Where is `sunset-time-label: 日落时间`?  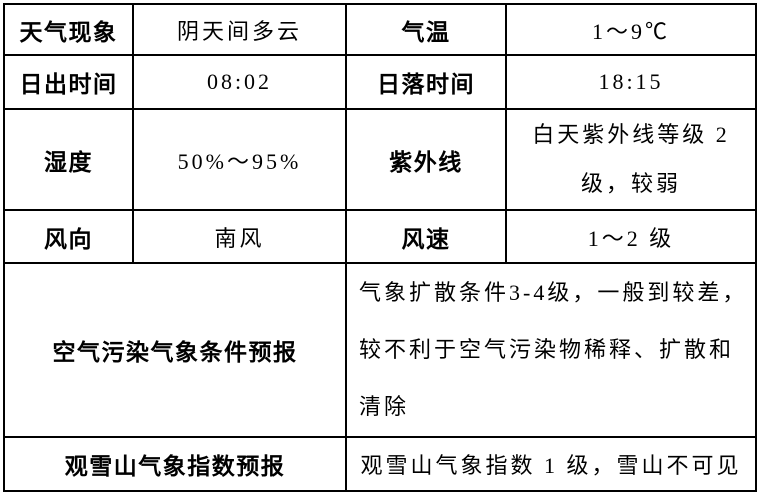 sunset-time-label: 日落时间 is located at coordinates (426, 82).